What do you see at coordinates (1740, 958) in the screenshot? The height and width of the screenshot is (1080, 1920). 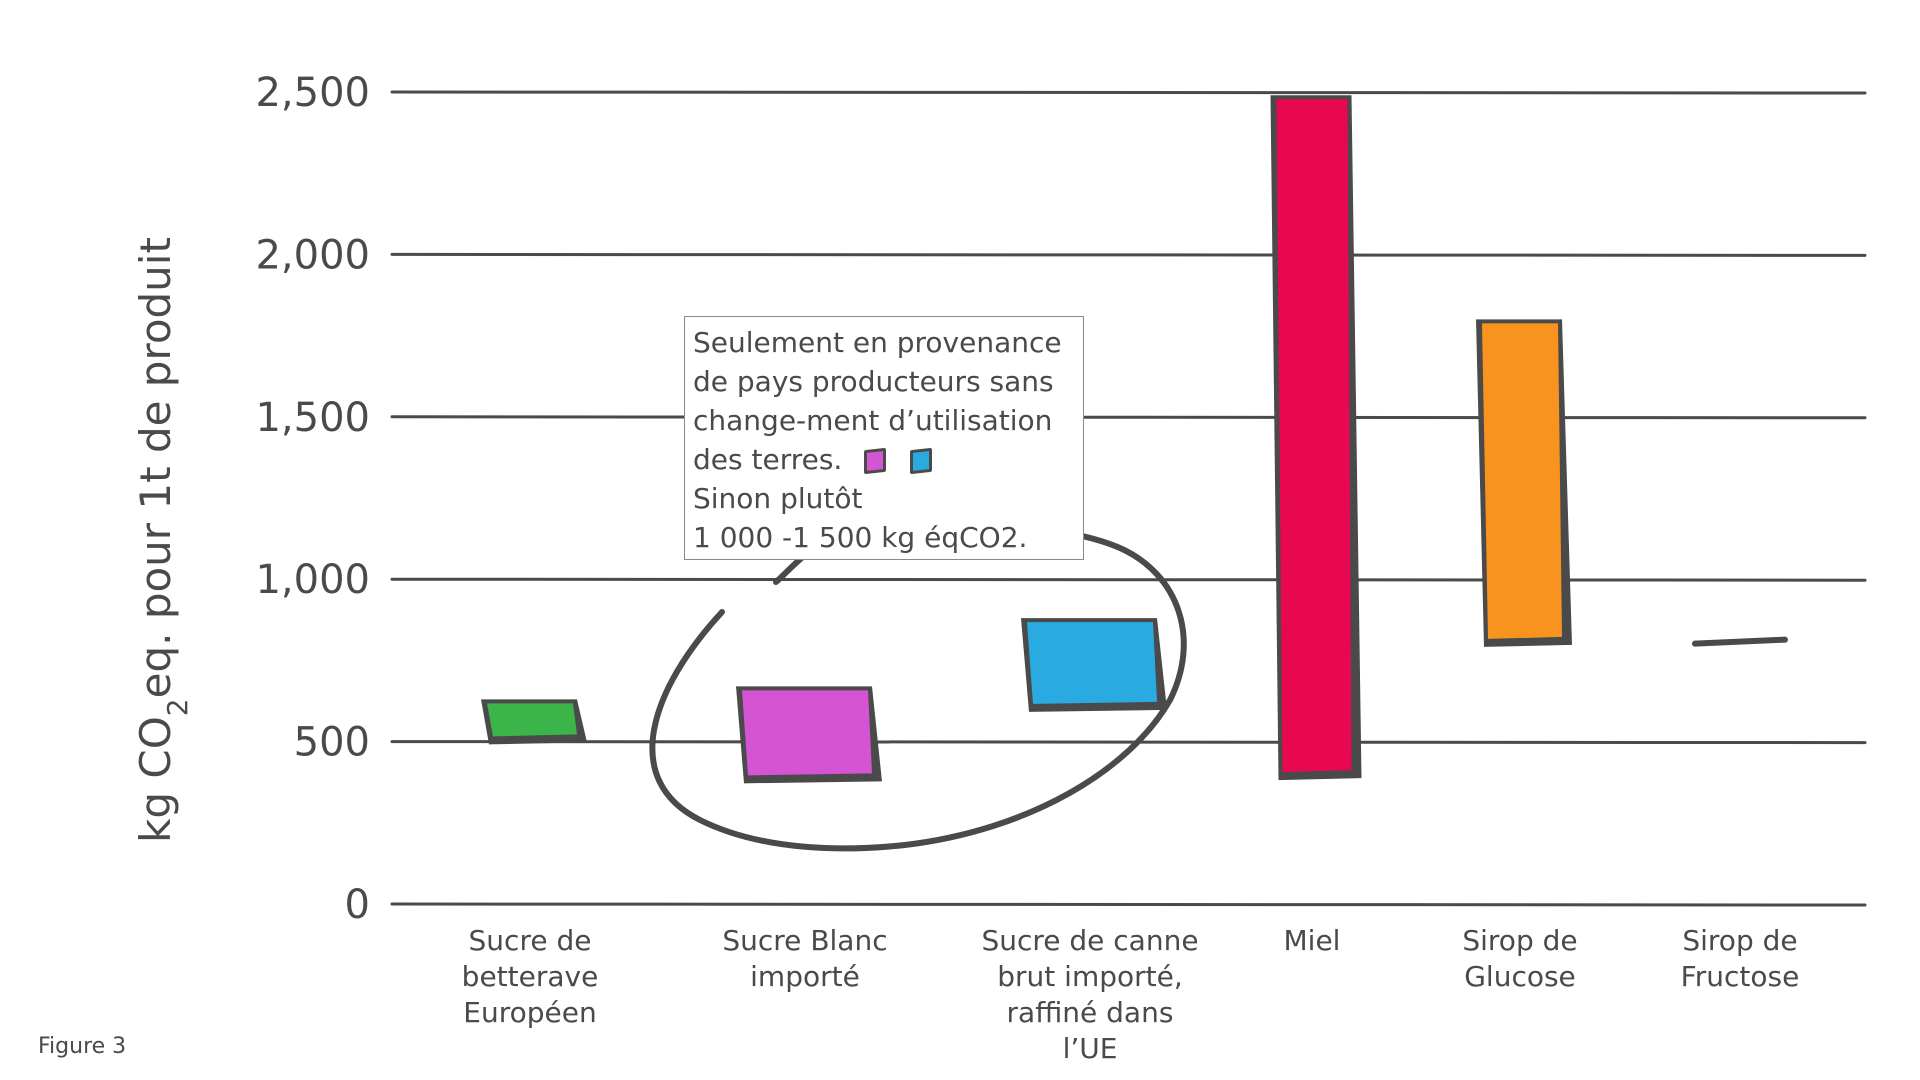 I see `x-tick-label: Sirop de Fructose` at bounding box center [1740, 958].